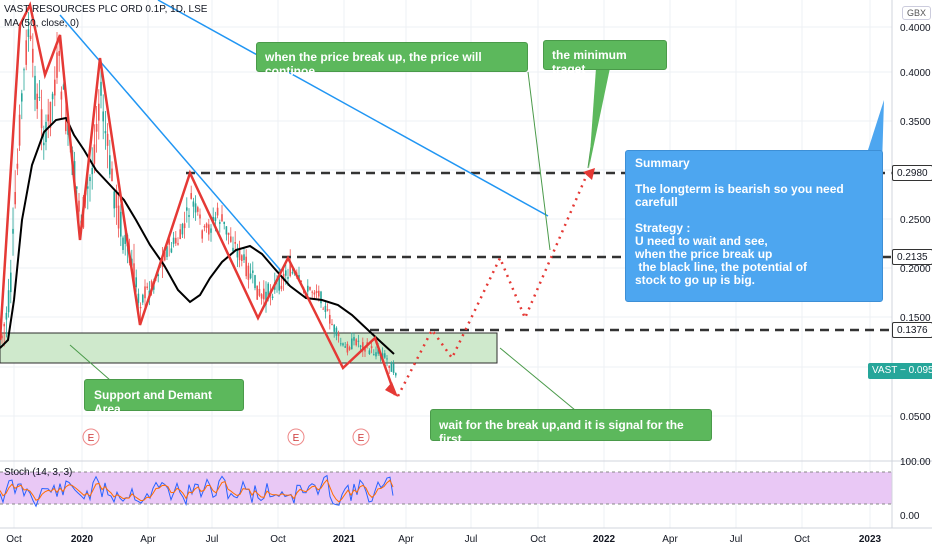  I want to click on y-tick-label: 0.2500, so click(915, 220).